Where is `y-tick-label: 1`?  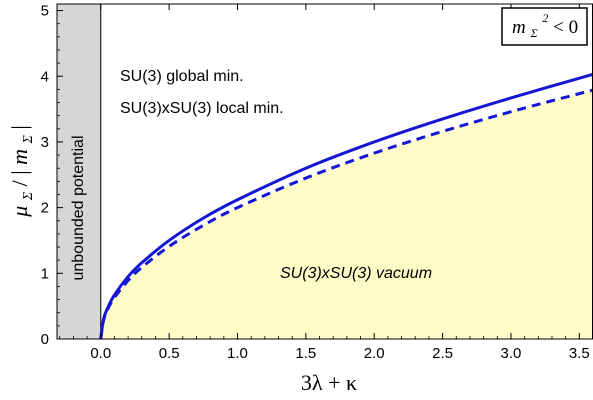
y-tick-label: 1 is located at coordinates (45, 273).